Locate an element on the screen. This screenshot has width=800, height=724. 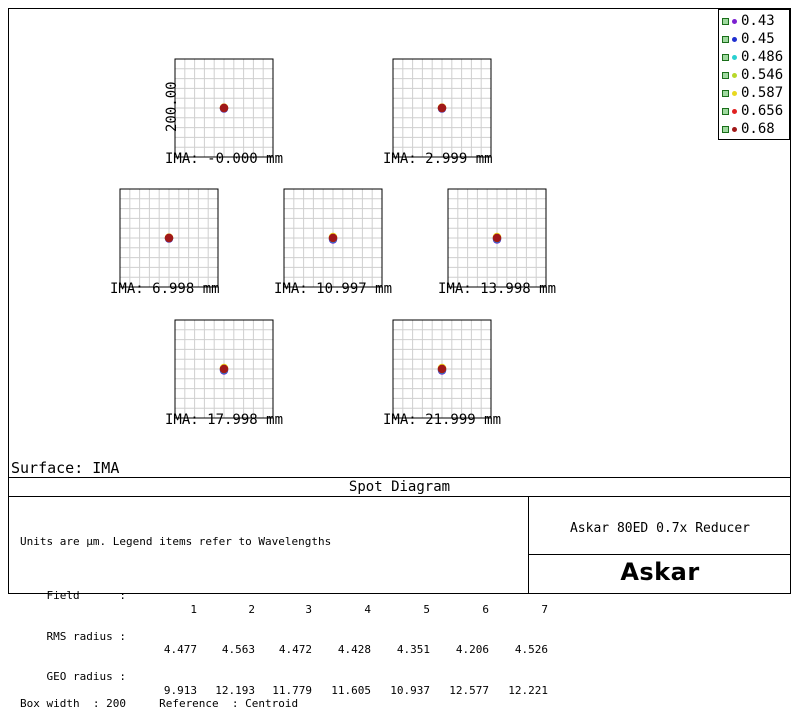
rms-radius-cell: 4.428 is located at coordinates (354, 649).